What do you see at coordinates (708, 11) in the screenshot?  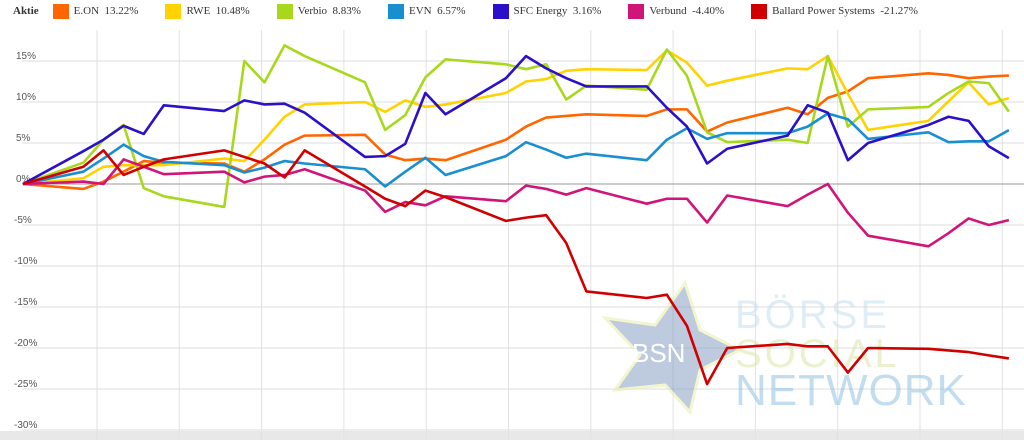 I see `legend-change: -4.40%` at bounding box center [708, 11].